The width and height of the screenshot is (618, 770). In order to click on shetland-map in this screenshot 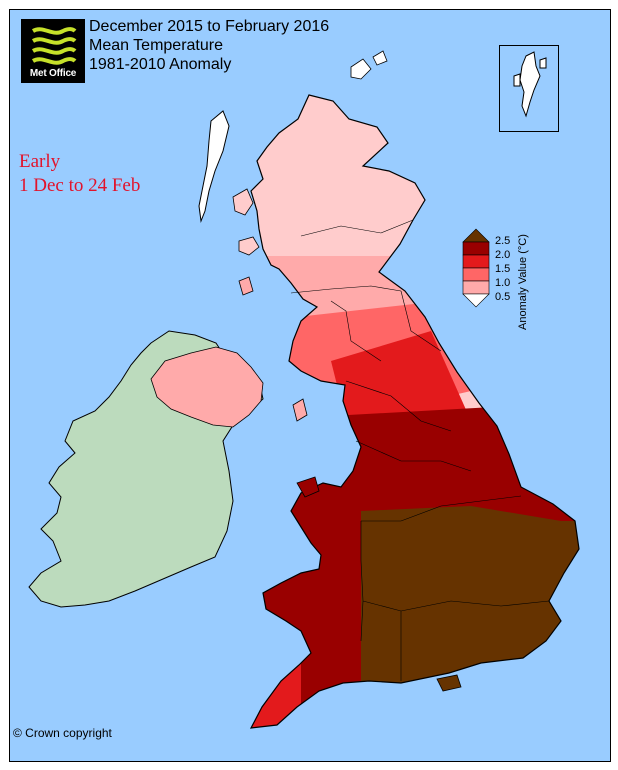, I will do `click(530, 84)`.